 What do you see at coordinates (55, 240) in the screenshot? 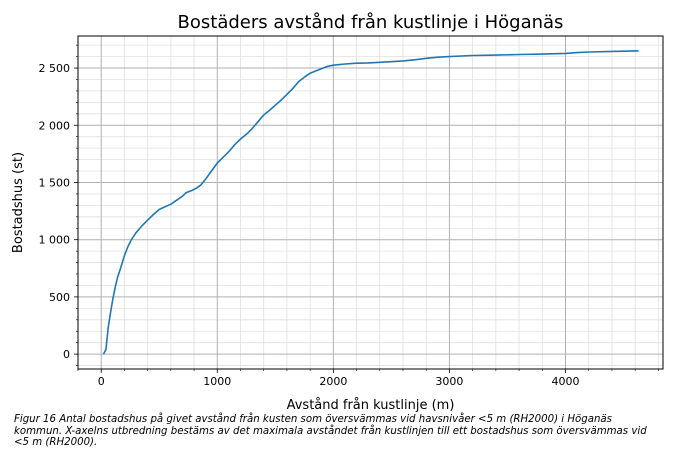
I see `y-tick-label: 1 000` at bounding box center [55, 240].